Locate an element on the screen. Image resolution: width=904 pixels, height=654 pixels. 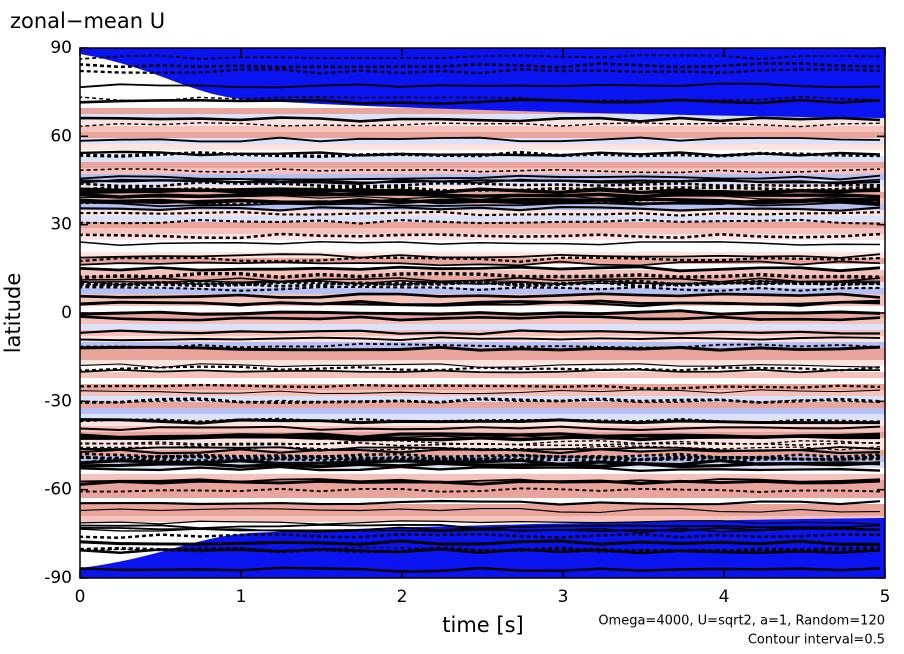
y-tick-label: -30 is located at coordinates (58, 401).